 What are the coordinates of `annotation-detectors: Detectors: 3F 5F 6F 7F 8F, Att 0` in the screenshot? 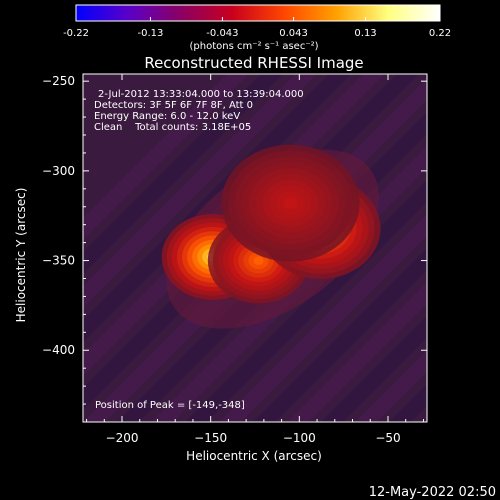 It's located at (173, 105).